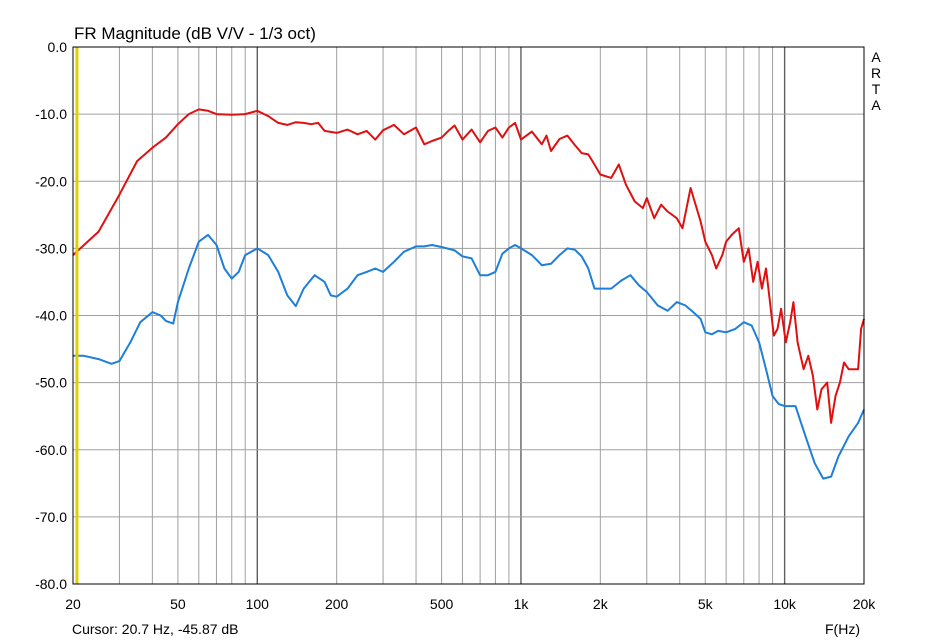 This screenshot has height=641, width=937. Describe the element at coordinates (178, 604) in the screenshot. I see `x-tick-label: 50` at that location.